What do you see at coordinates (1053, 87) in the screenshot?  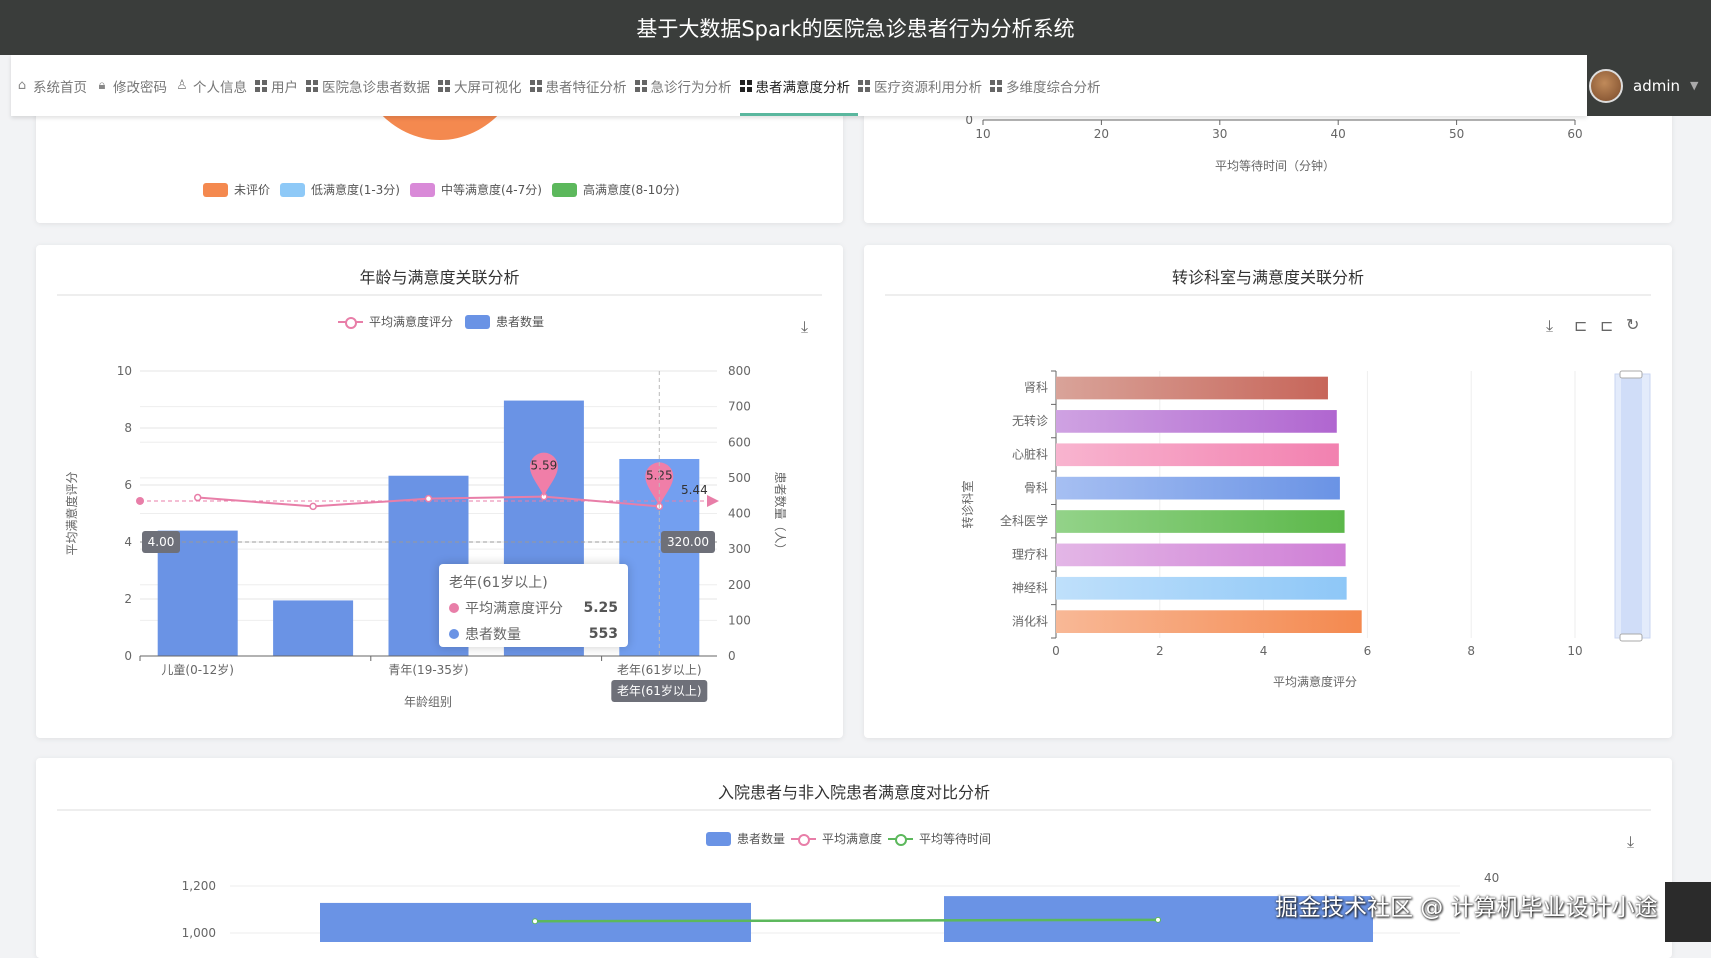 I see `nav-item-label: 多维度综合分析` at bounding box center [1053, 87].